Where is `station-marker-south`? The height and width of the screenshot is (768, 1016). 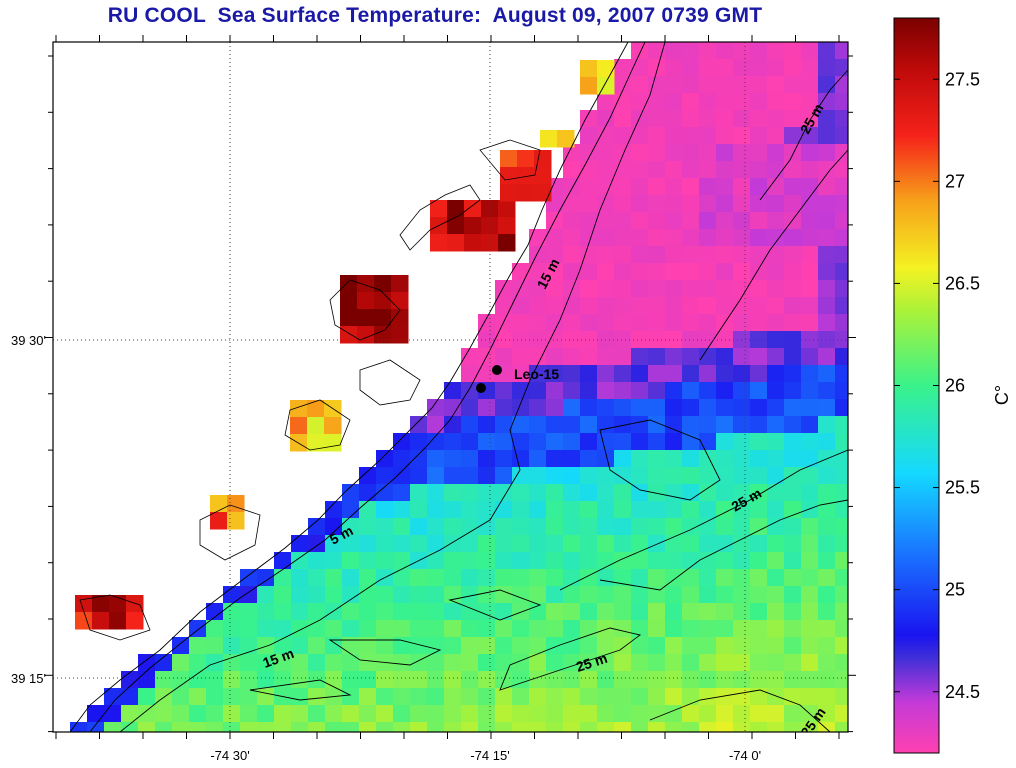 station-marker-south is located at coordinates (481, 388).